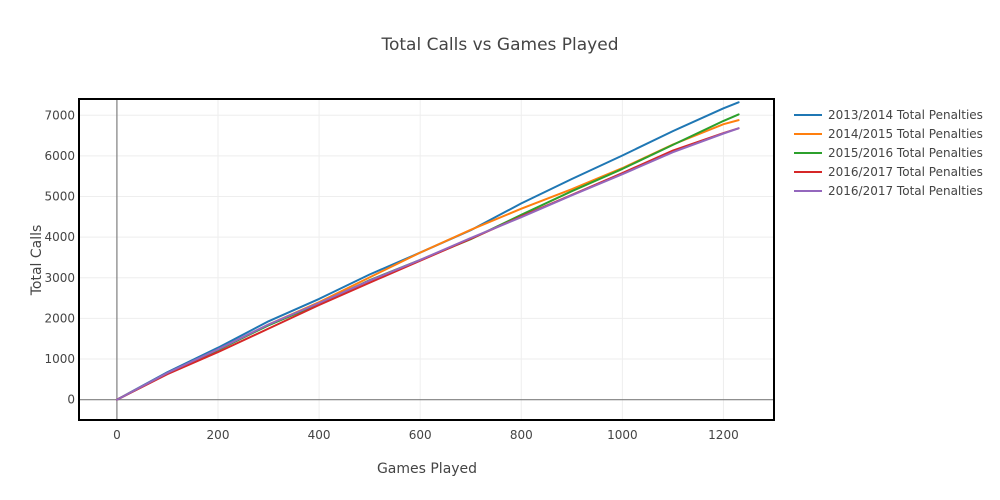  What do you see at coordinates (59, 257) in the screenshot?
I see `y-tick-labels: 0 1000 2000 3000 4000 5000 6000 7000` at bounding box center [59, 257].